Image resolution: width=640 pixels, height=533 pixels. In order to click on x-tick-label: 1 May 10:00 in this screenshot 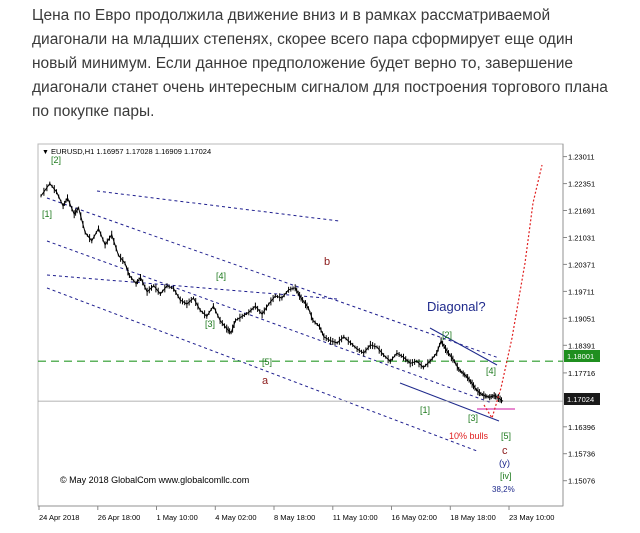, I will do `click(177, 517)`.